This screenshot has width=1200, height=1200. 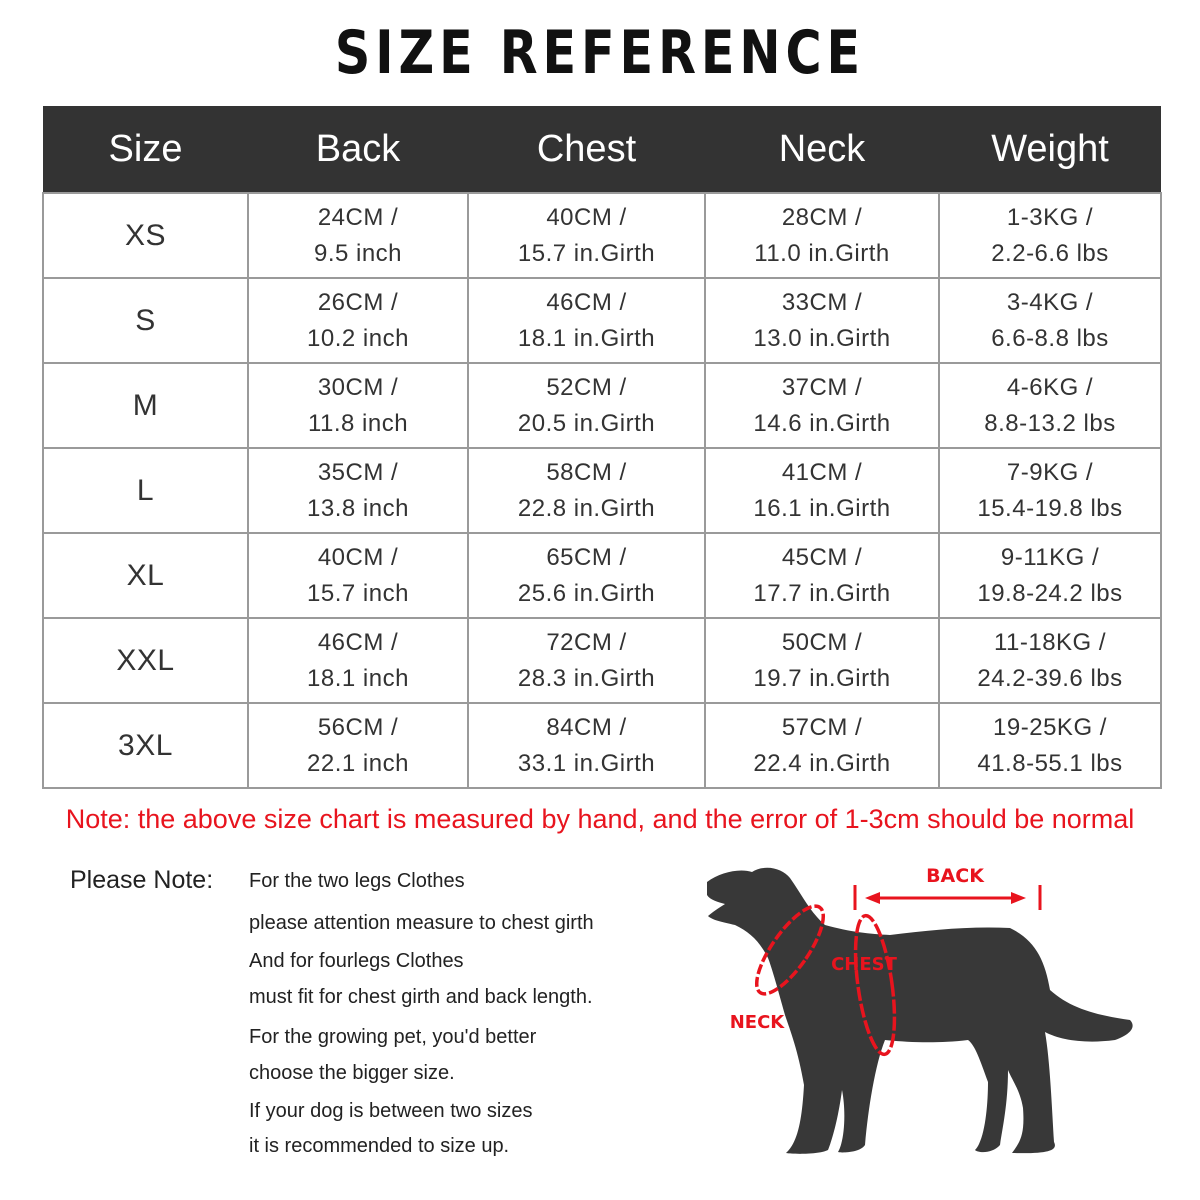 I want to click on neck-value-line: 33CM /, so click(x=822, y=302).